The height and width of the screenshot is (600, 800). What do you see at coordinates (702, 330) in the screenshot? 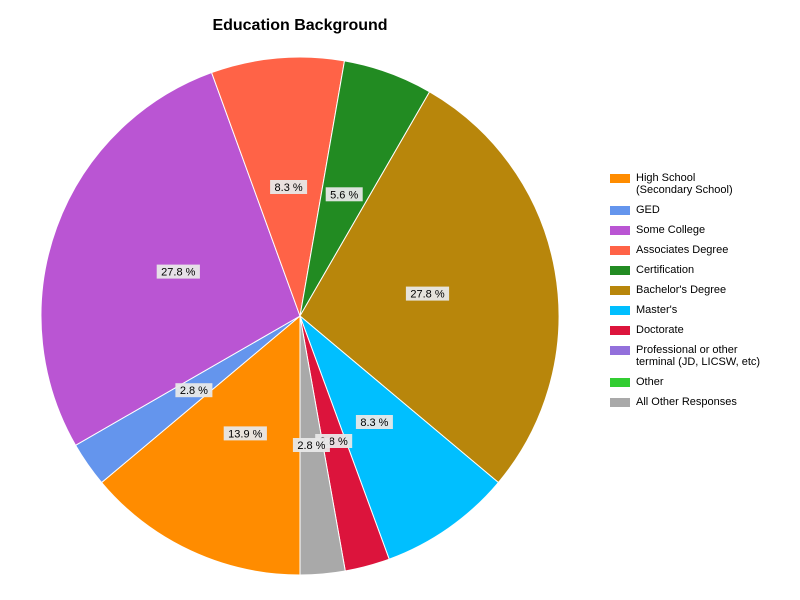
I see `legend-item: Doctorate` at bounding box center [702, 330].